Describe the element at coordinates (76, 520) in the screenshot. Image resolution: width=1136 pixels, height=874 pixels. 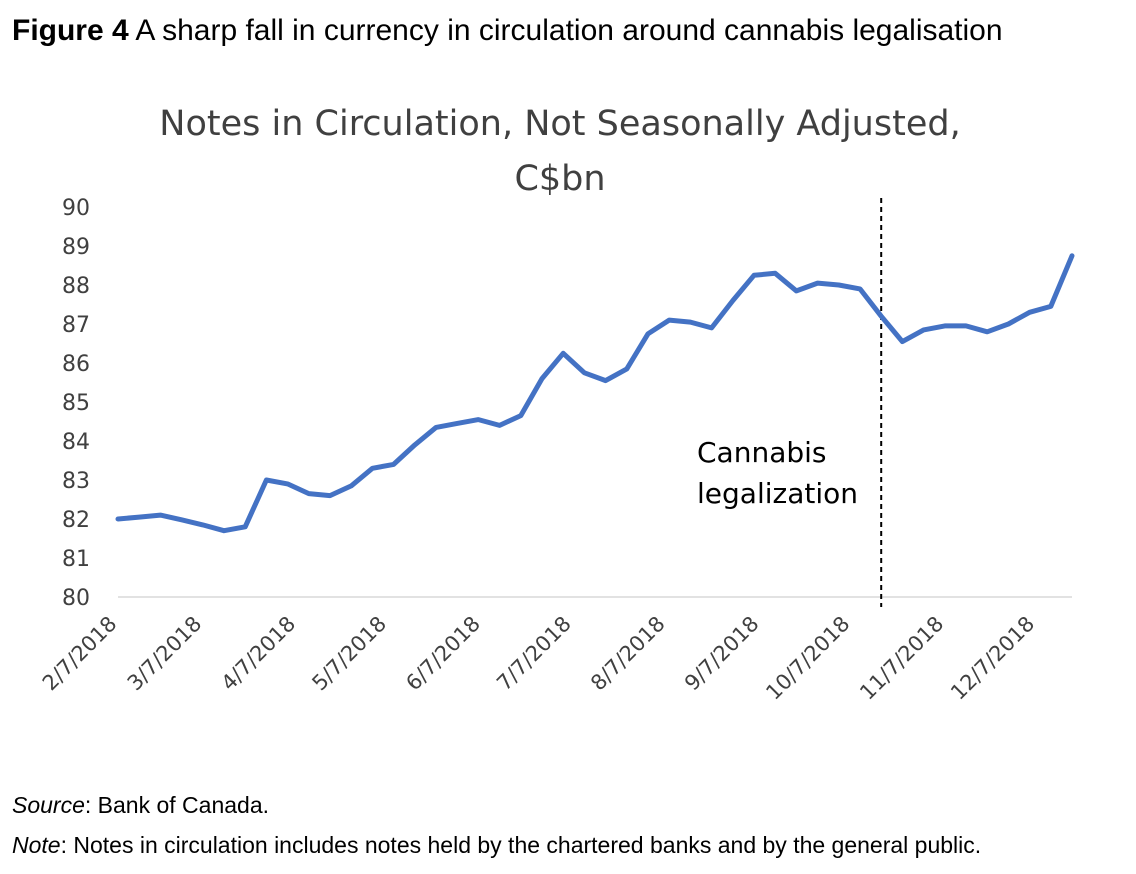
I see `y-tick-label: 82` at that location.